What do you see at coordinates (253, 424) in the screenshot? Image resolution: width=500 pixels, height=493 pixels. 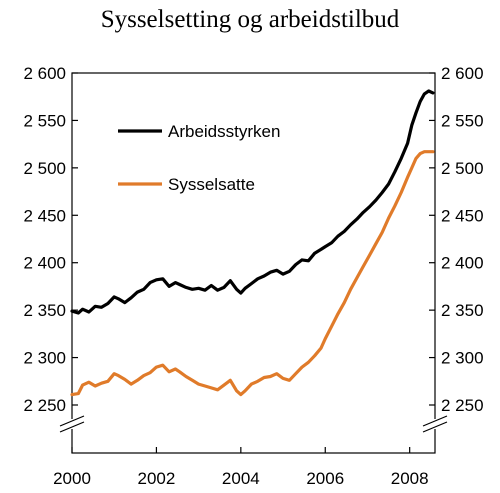 I see `axis-break-marks` at bounding box center [253, 424].